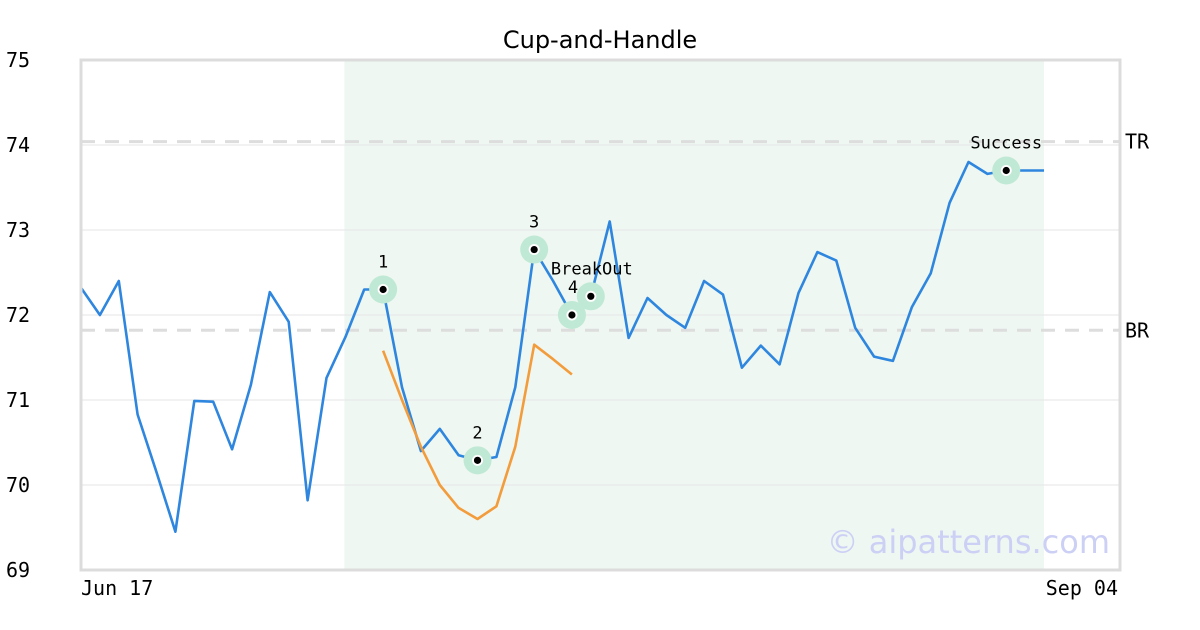  Describe the element at coordinates (573, 288) in the screenshot. I see `annotation-4: 4` at that location.